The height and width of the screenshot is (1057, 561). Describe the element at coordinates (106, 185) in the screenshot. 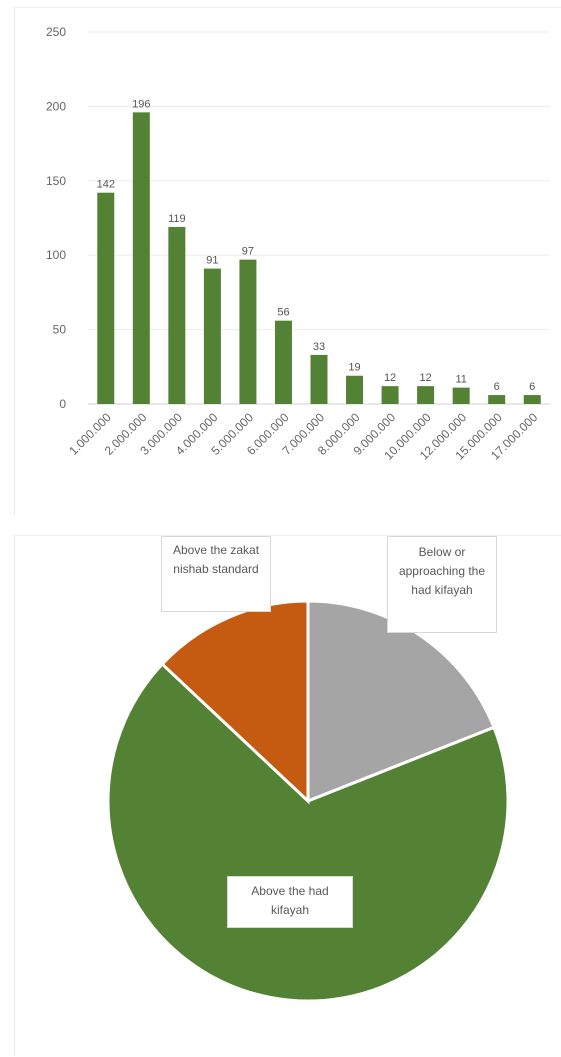

I see `bar-data-label: 142` at that location.